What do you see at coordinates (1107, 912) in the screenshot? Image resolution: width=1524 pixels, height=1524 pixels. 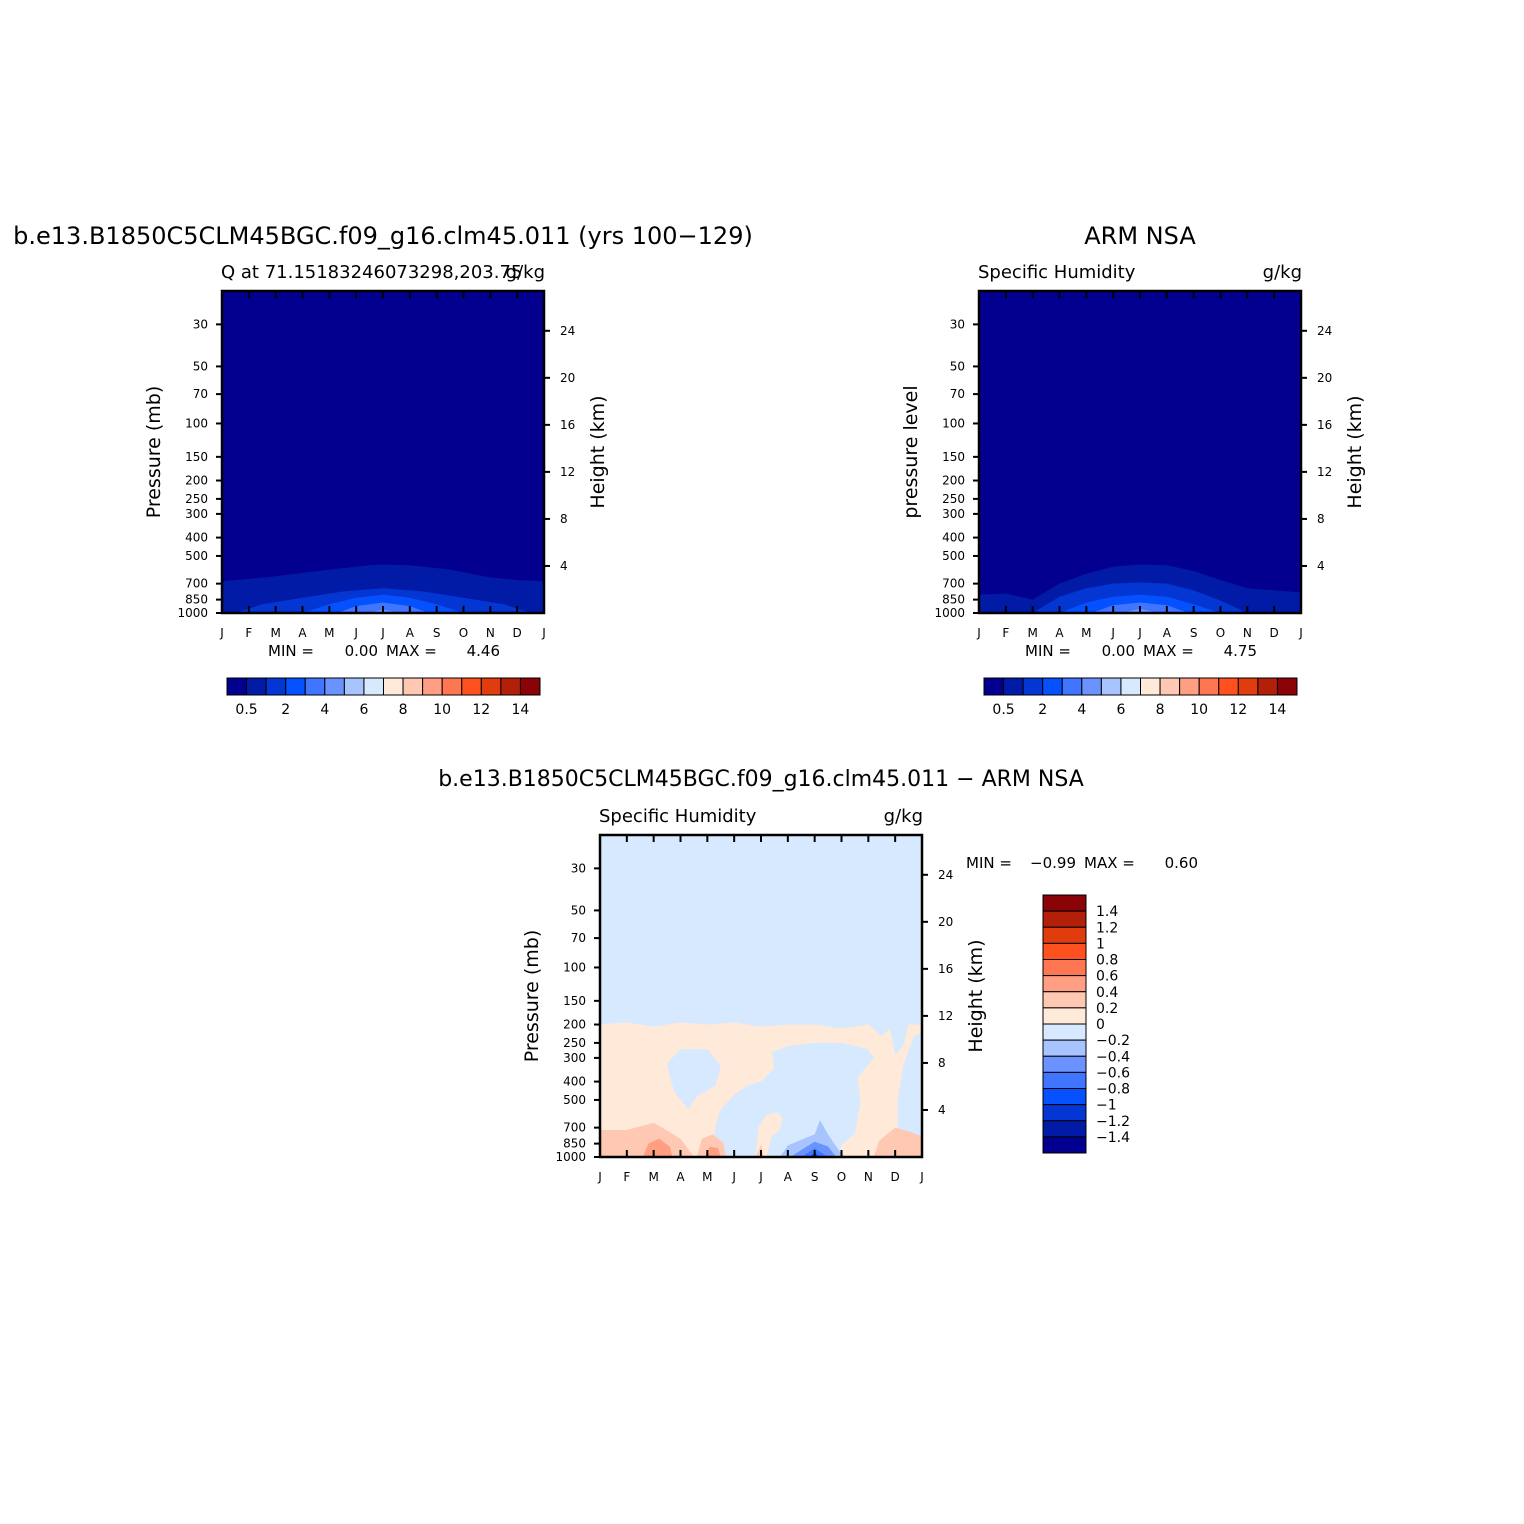 I see `colorbar-label: 1.4` at bounding box center [1107, 912].